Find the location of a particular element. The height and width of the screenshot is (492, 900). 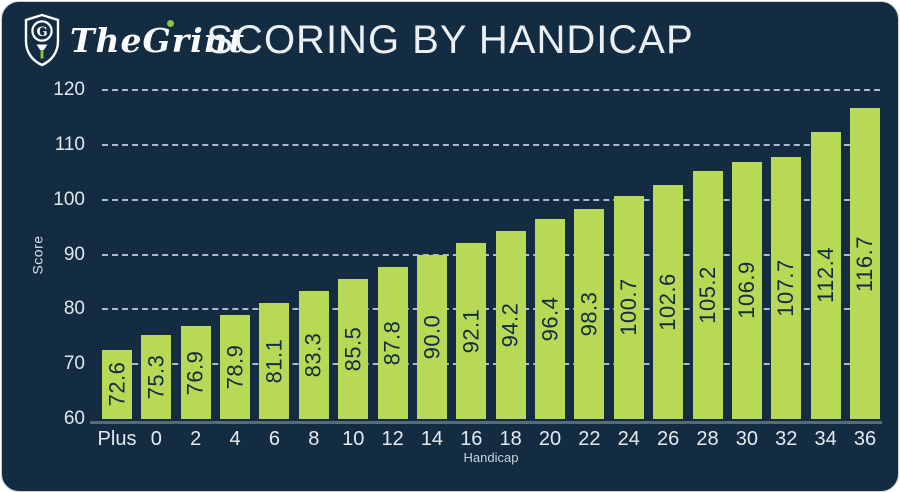

bar-value-label: 100.7 is located at coordinates (628, 307).